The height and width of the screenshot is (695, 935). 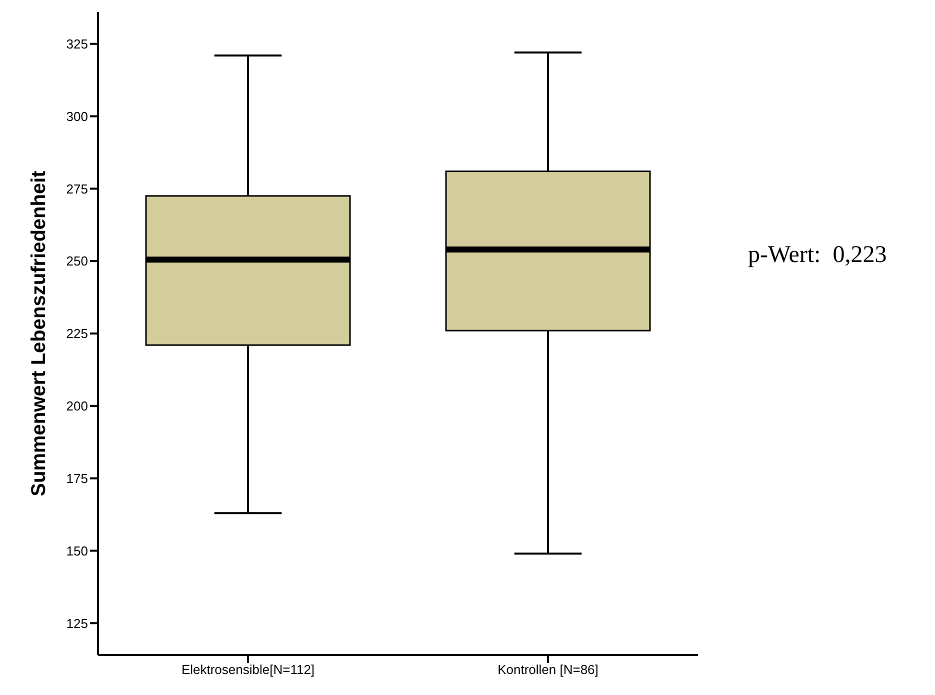 What do you see at coordinates (77, 406) in the screenshot?
I see `y-tick-label: 200` at bounding box center [77, 406].